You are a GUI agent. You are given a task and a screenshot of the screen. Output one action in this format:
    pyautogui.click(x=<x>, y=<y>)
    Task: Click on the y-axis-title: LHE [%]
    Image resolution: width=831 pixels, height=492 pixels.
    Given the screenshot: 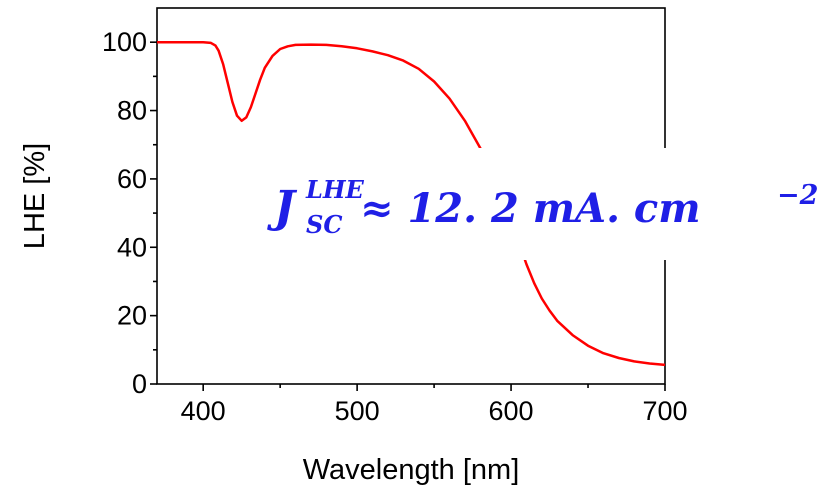 What is the action you would take?
    pyautogui.click(x=35, y=196)
    